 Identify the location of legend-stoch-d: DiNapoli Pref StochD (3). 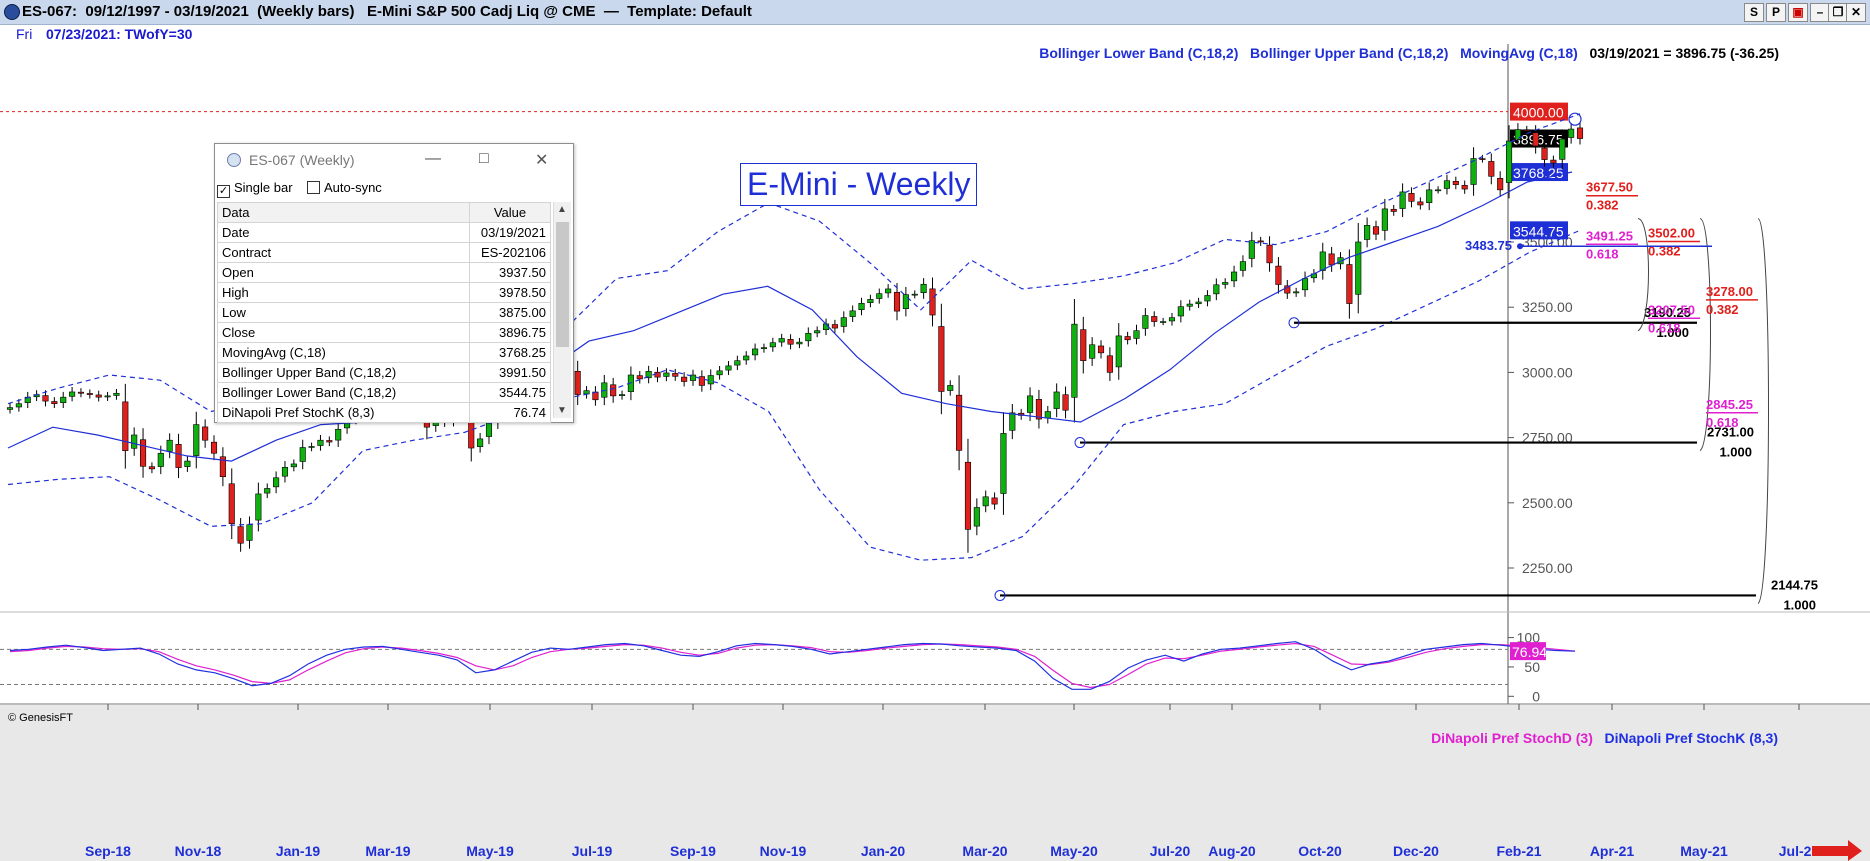
(1512, 738).